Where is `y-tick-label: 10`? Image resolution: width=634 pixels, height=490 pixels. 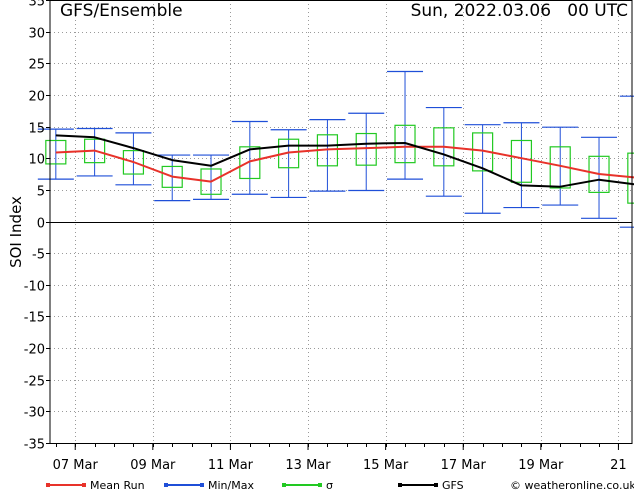 y-tick-label: 10 is located at coordinates (36, 160).